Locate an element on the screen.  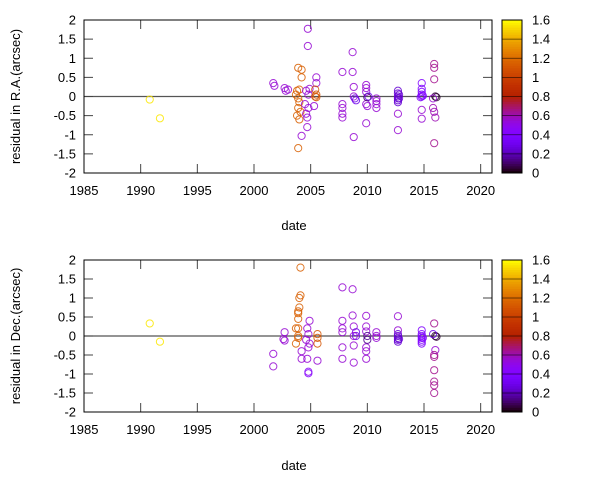
colorbar-tick-label: 0 is located at coordinates (535, 412).